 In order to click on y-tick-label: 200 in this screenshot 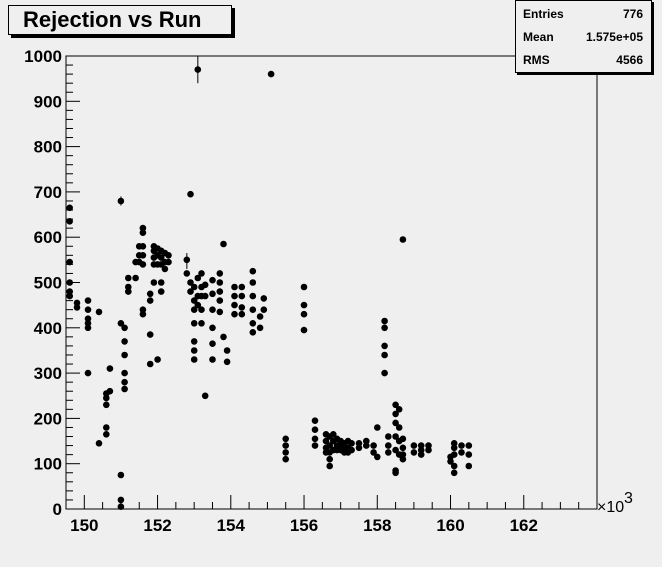, I will do `click(48, 418)`.